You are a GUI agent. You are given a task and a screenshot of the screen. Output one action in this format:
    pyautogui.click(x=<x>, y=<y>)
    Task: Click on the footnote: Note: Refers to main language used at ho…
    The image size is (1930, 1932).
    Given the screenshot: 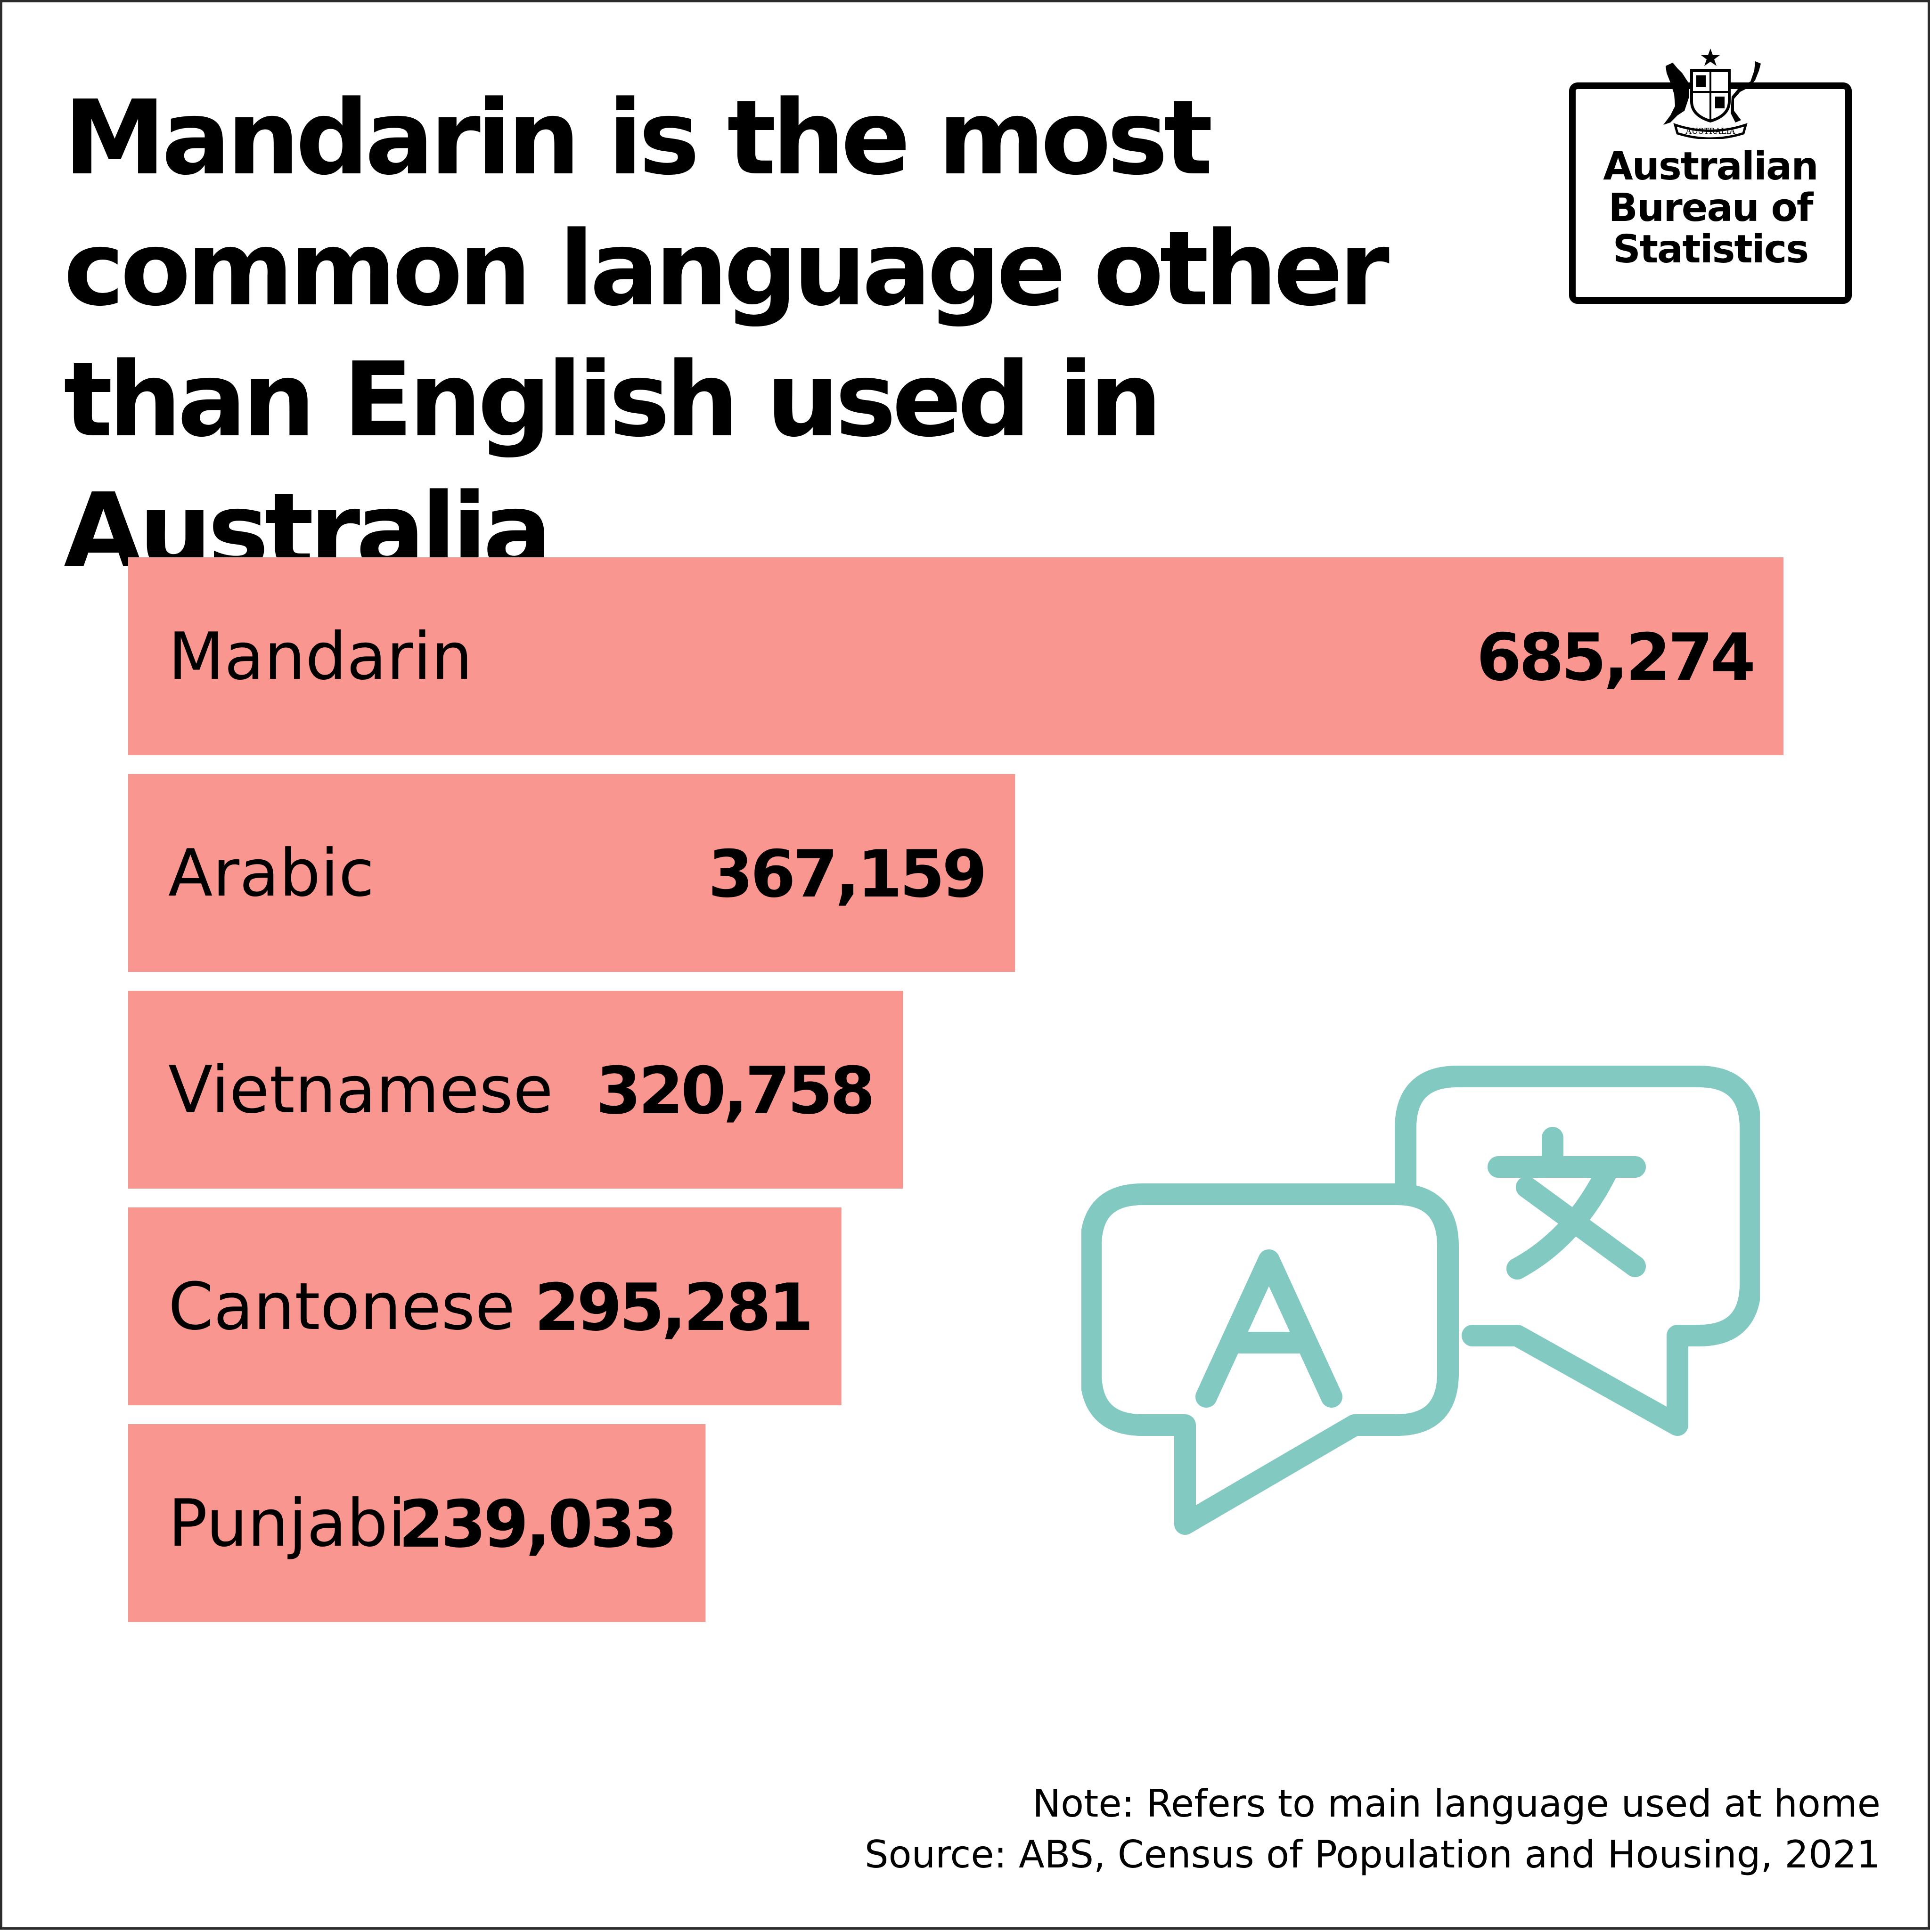 What is the action you would take?
    pyautogui.click(x=1373, y=1829)
    